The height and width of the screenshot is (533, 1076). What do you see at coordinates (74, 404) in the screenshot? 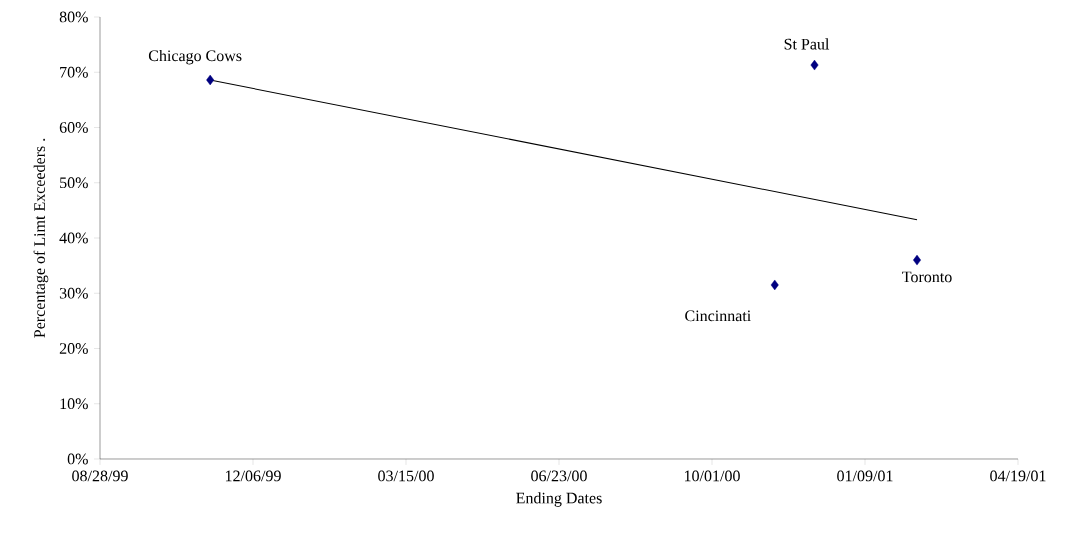
I see `y-tick-label: 10%` at bounding box center [74, 404].